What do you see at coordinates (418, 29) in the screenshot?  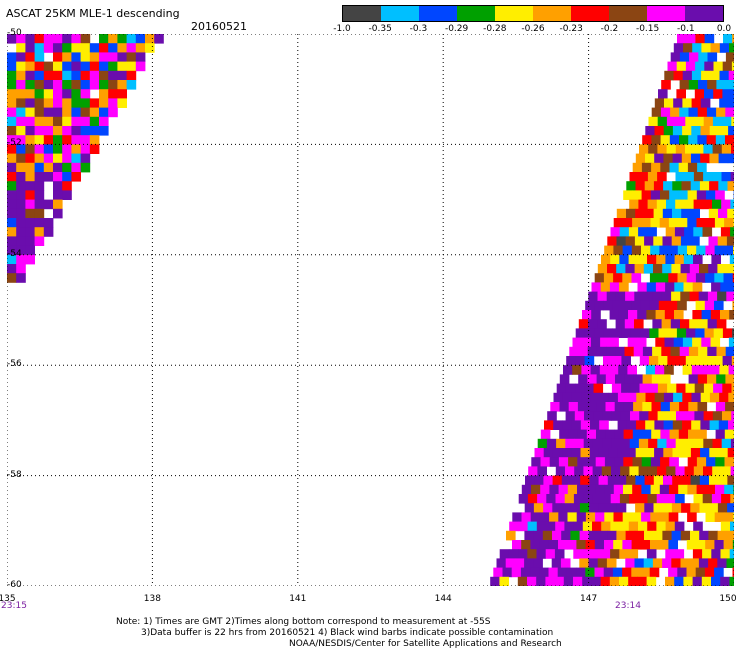 I see `color-scale-tick: -0.3` at bounding box center [418, 29].